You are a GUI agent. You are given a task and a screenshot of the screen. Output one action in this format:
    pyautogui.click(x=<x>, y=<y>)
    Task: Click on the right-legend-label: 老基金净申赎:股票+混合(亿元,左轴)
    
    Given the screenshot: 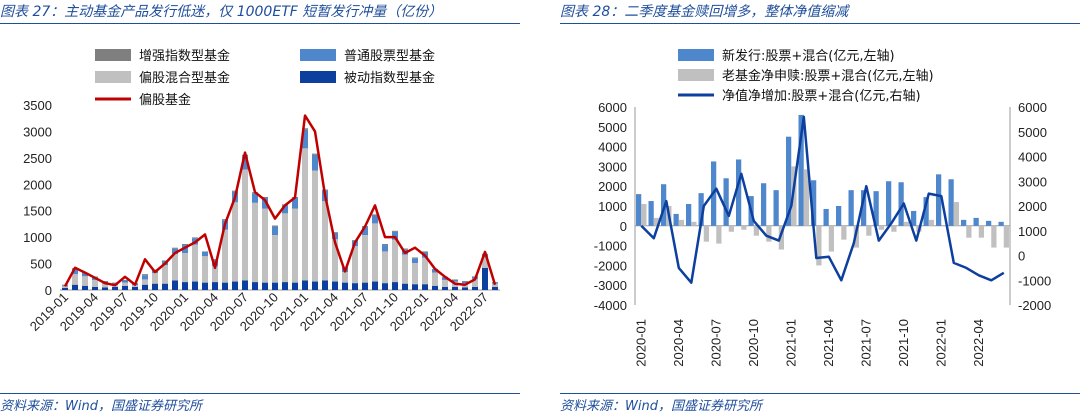 What is the action you would take?
    pyautogui.click(x=828, y=76)
    